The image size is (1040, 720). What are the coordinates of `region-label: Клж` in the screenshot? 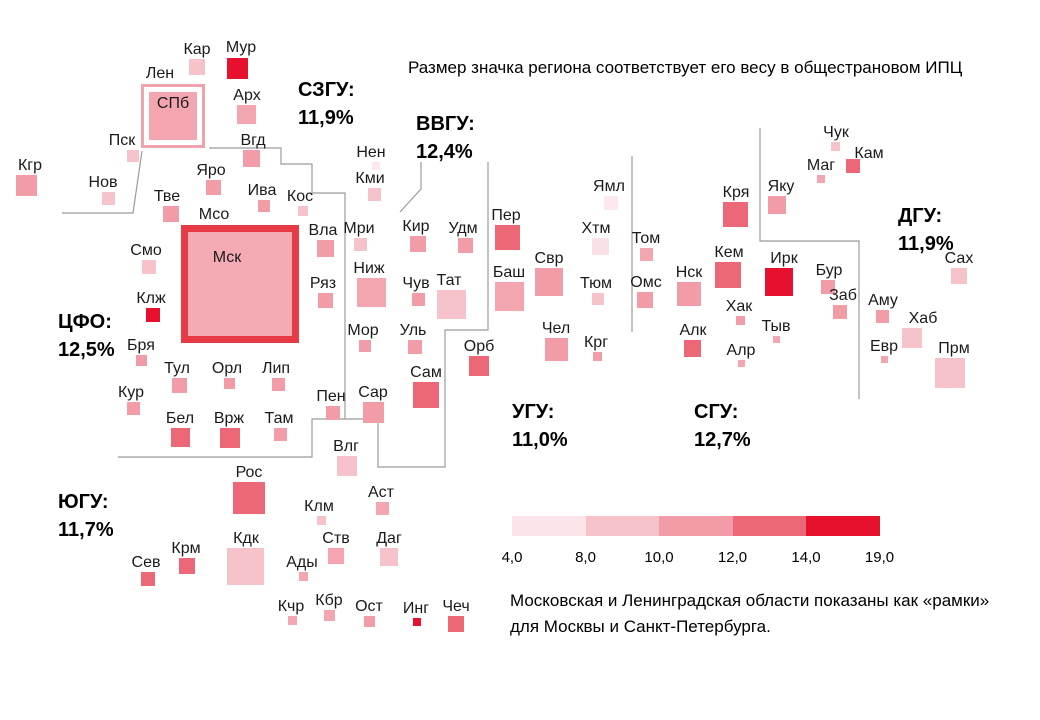 It's located at (151, 298).